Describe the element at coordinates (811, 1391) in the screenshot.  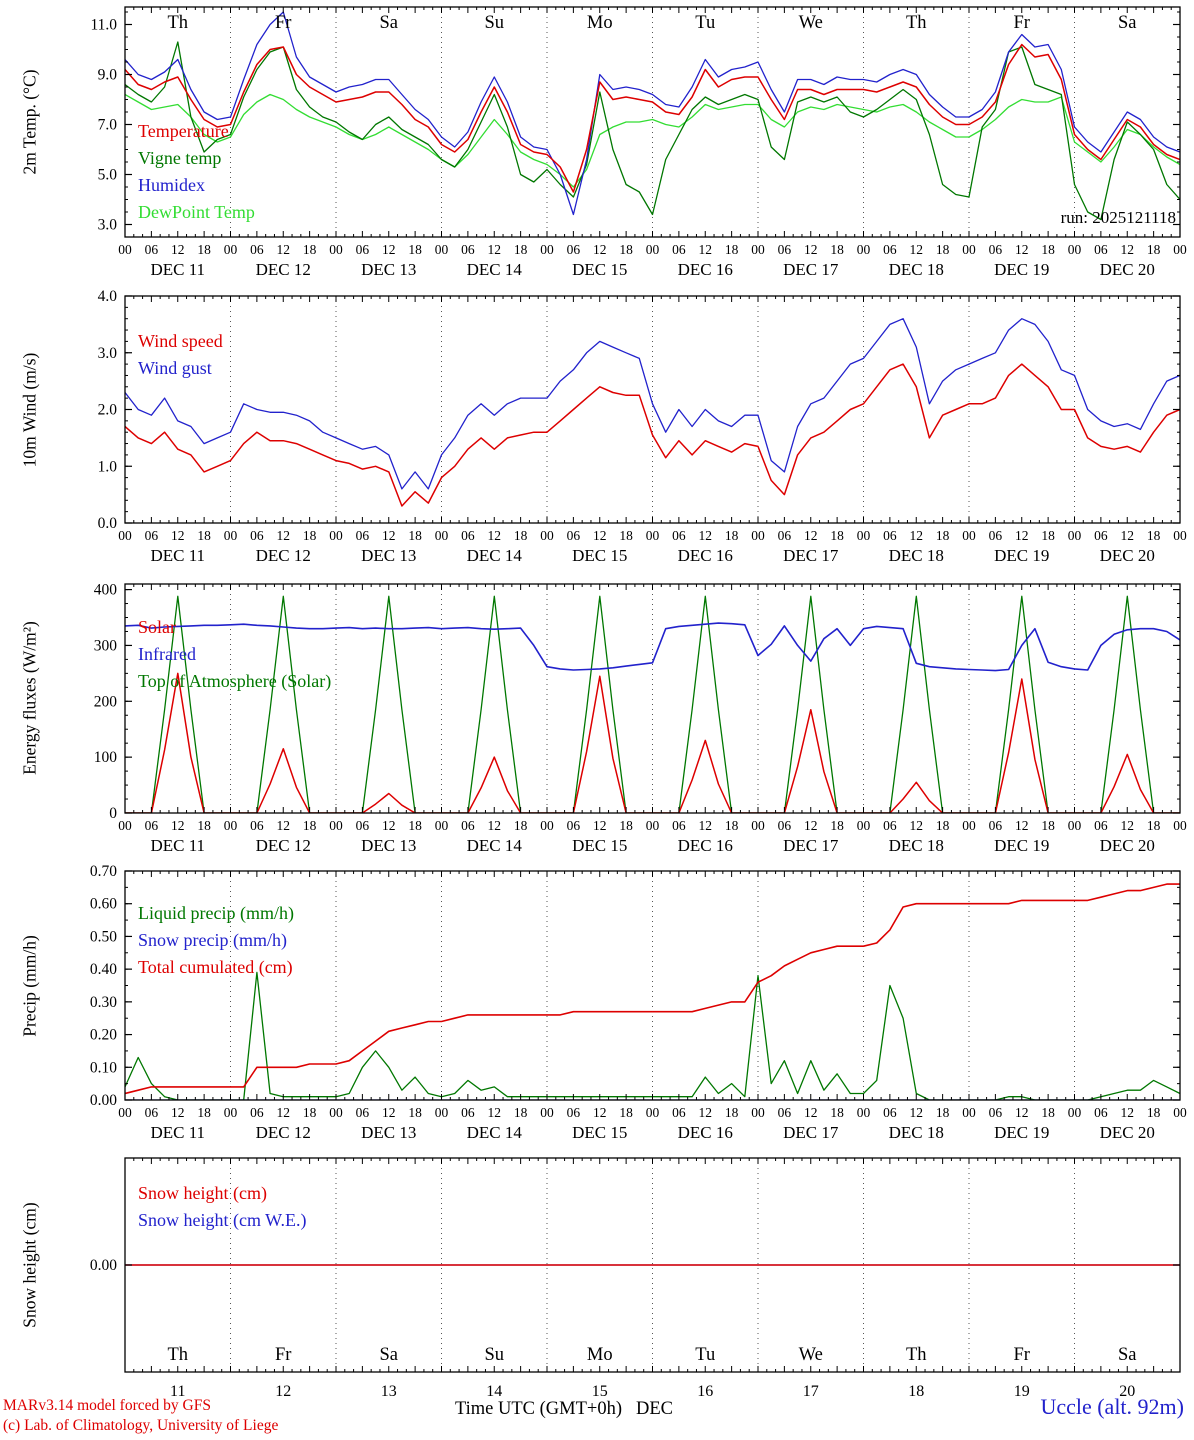
I see `svg-text: 17` at that location.